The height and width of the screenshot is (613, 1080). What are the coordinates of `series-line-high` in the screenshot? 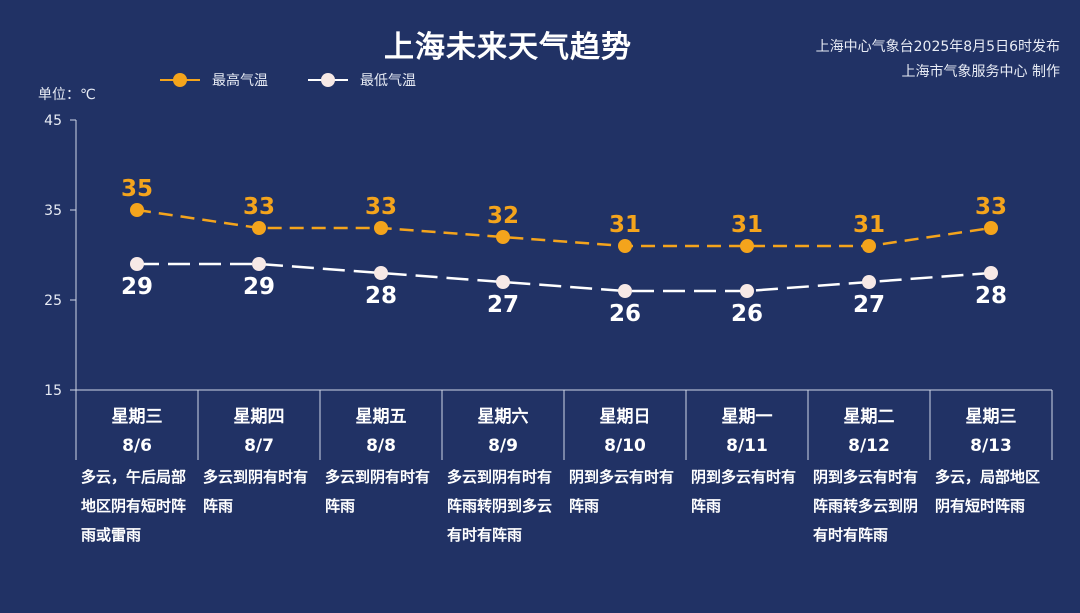 It's located at (564, 228).